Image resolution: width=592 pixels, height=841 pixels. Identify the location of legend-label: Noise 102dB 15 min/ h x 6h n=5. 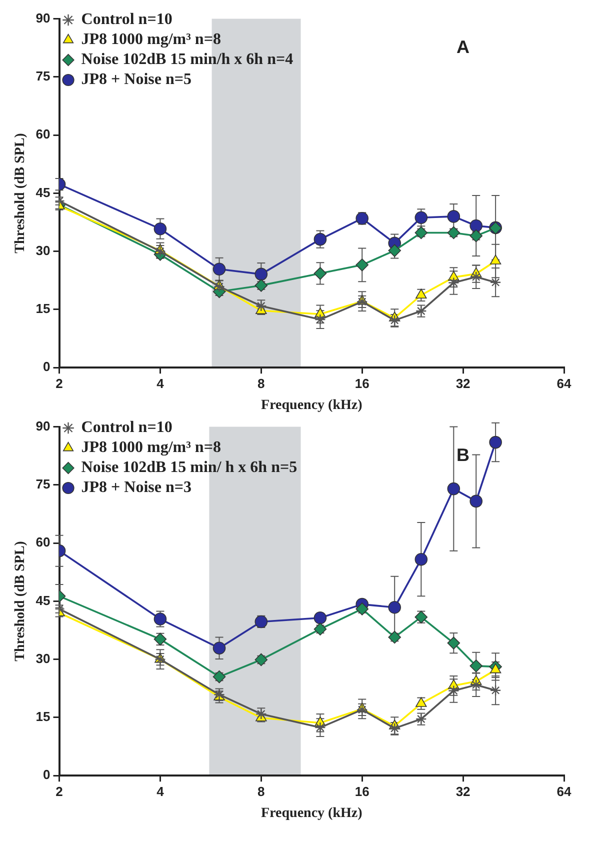
(189, 467).